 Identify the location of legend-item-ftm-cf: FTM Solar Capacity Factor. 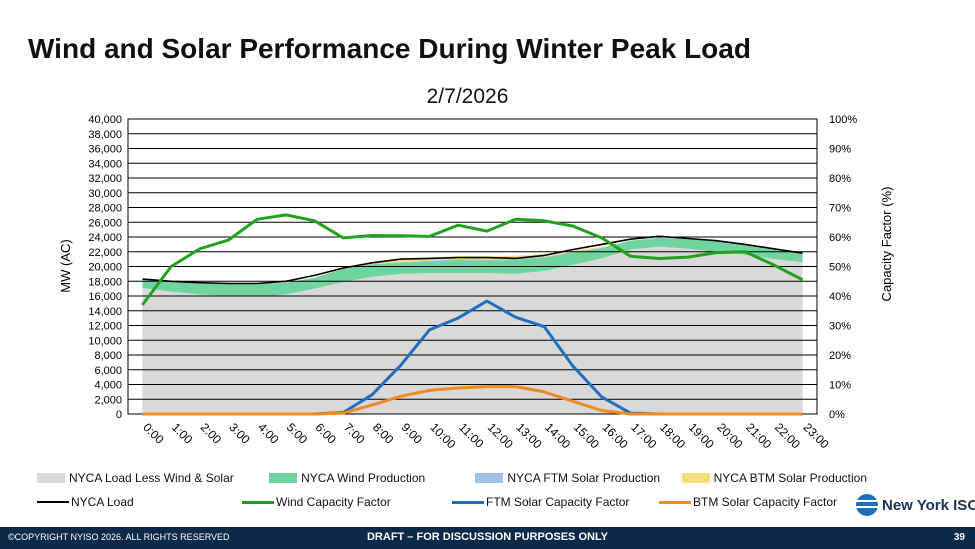
(555, 502).